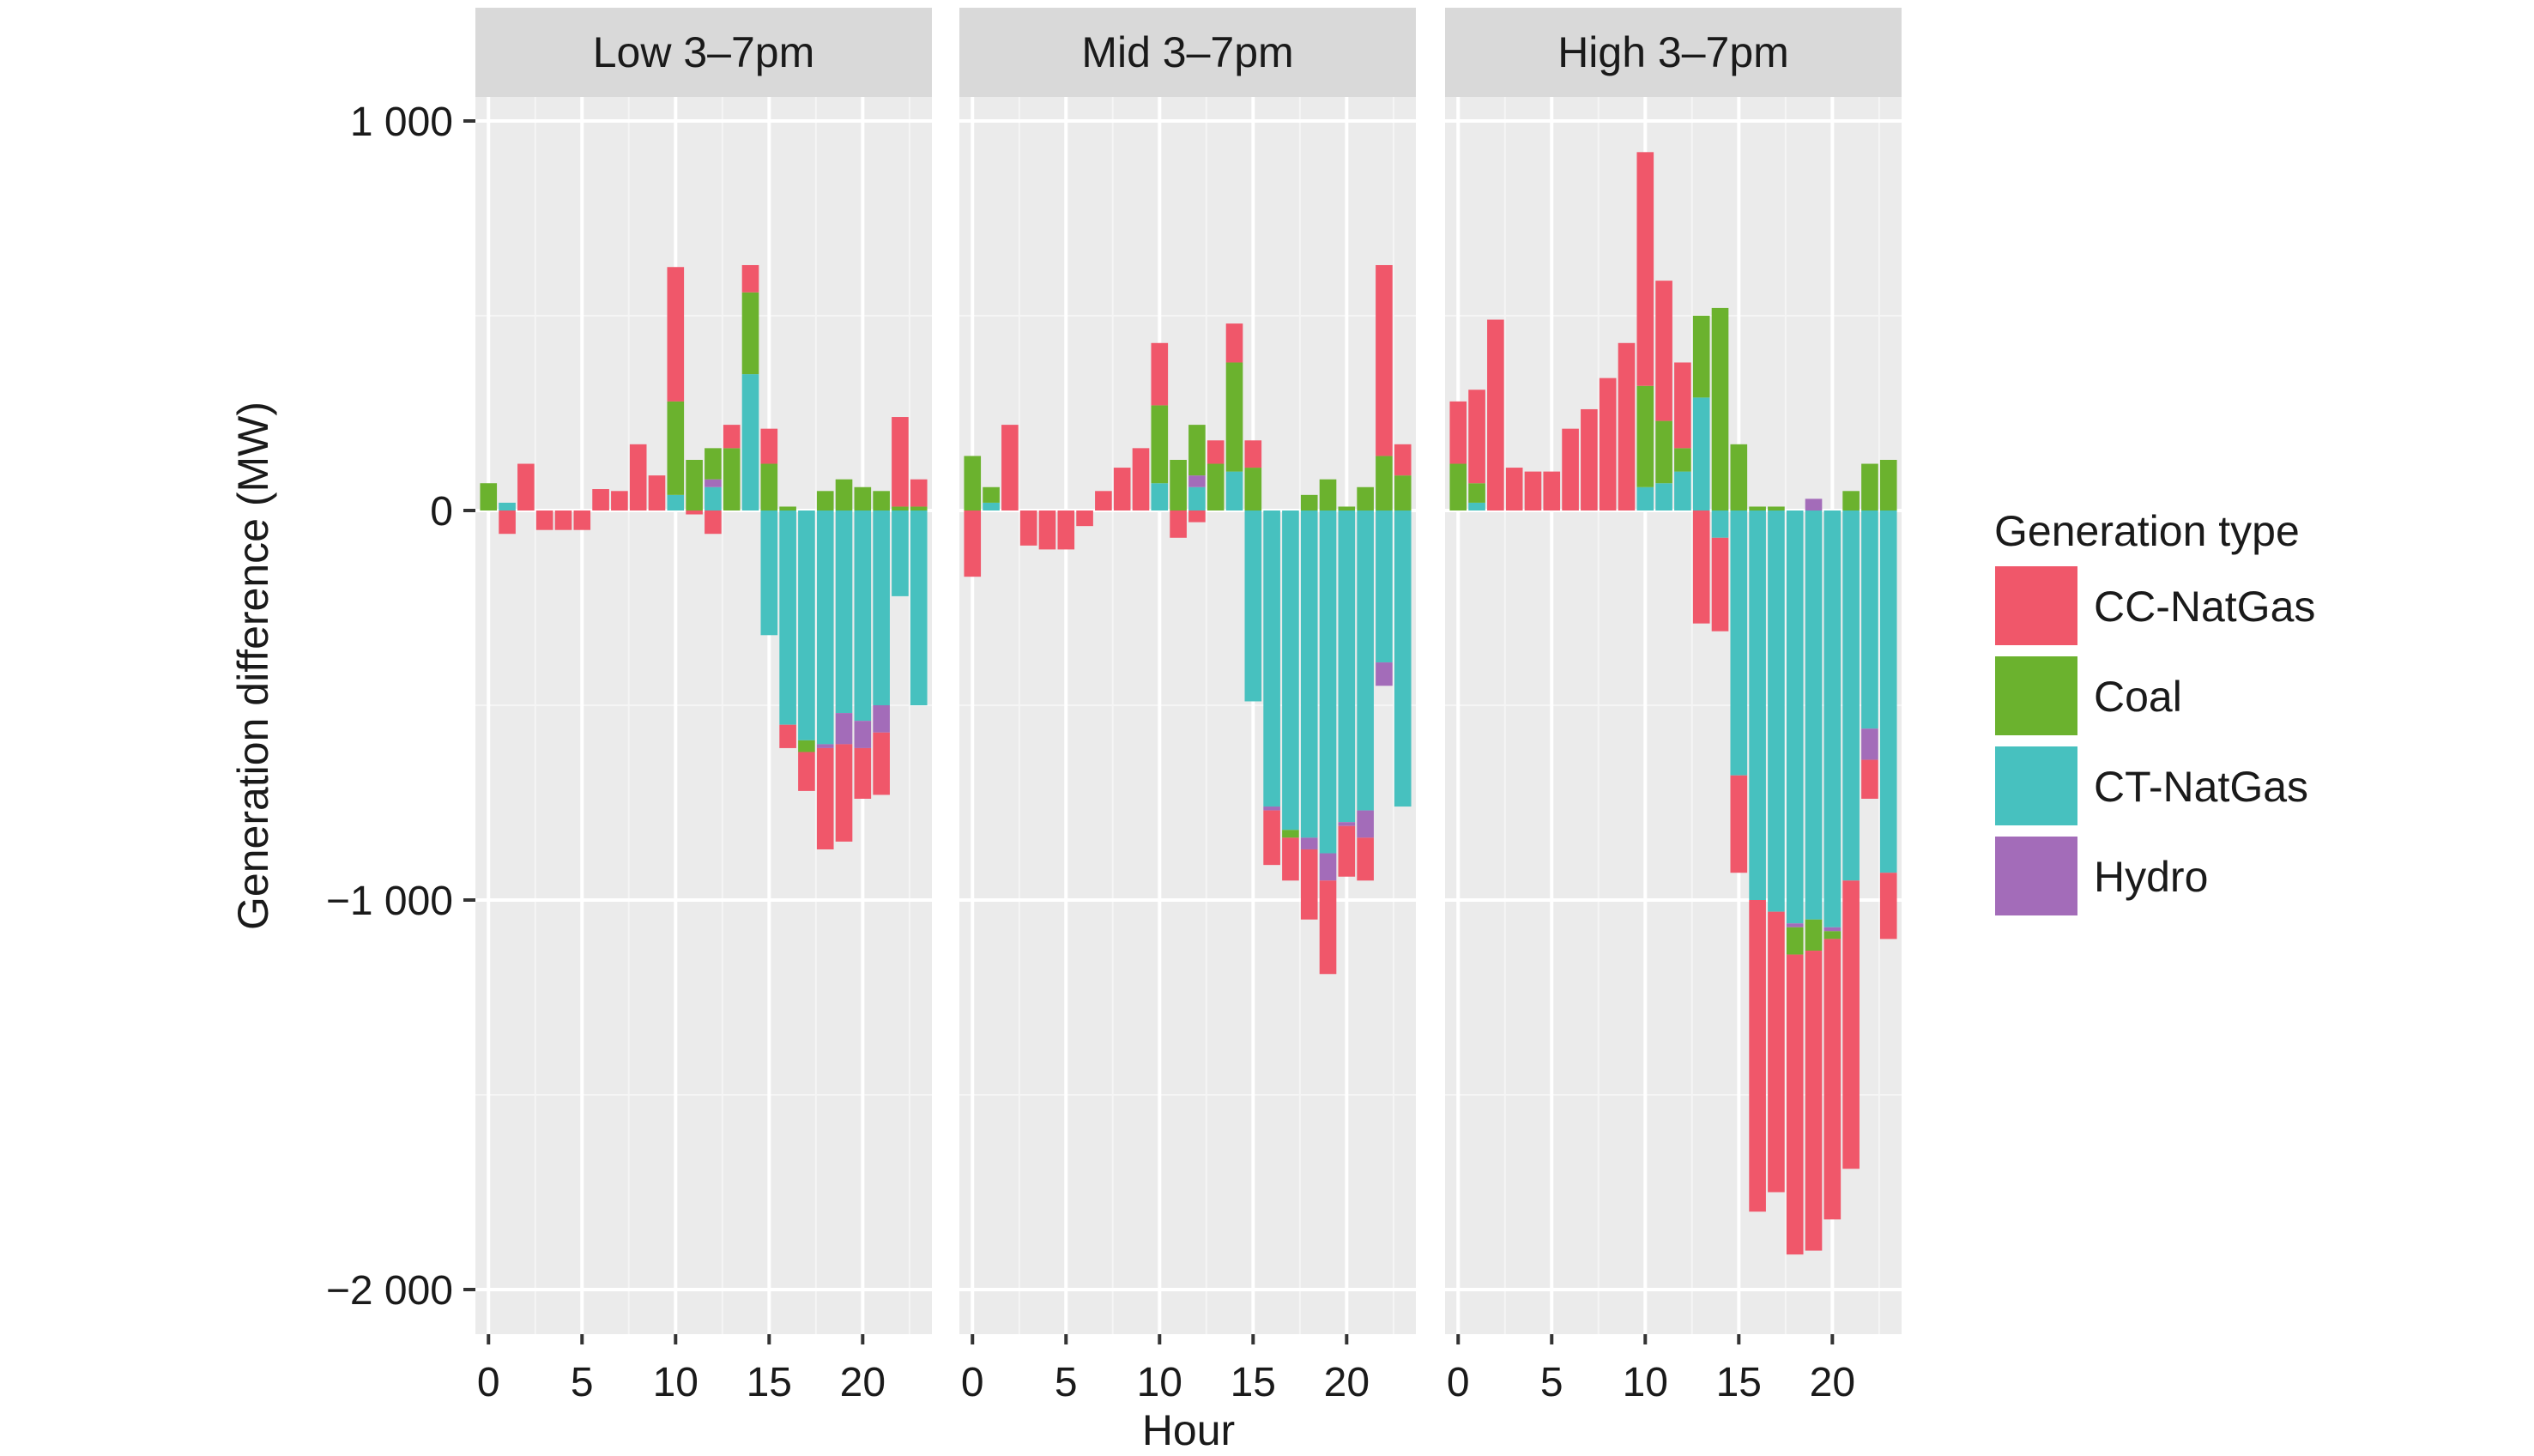 The image size is (2534, 1456). Describe the element at coordinates (389, 1291) in the screenshot. I see `y-tick-label: −2 000` at that location.